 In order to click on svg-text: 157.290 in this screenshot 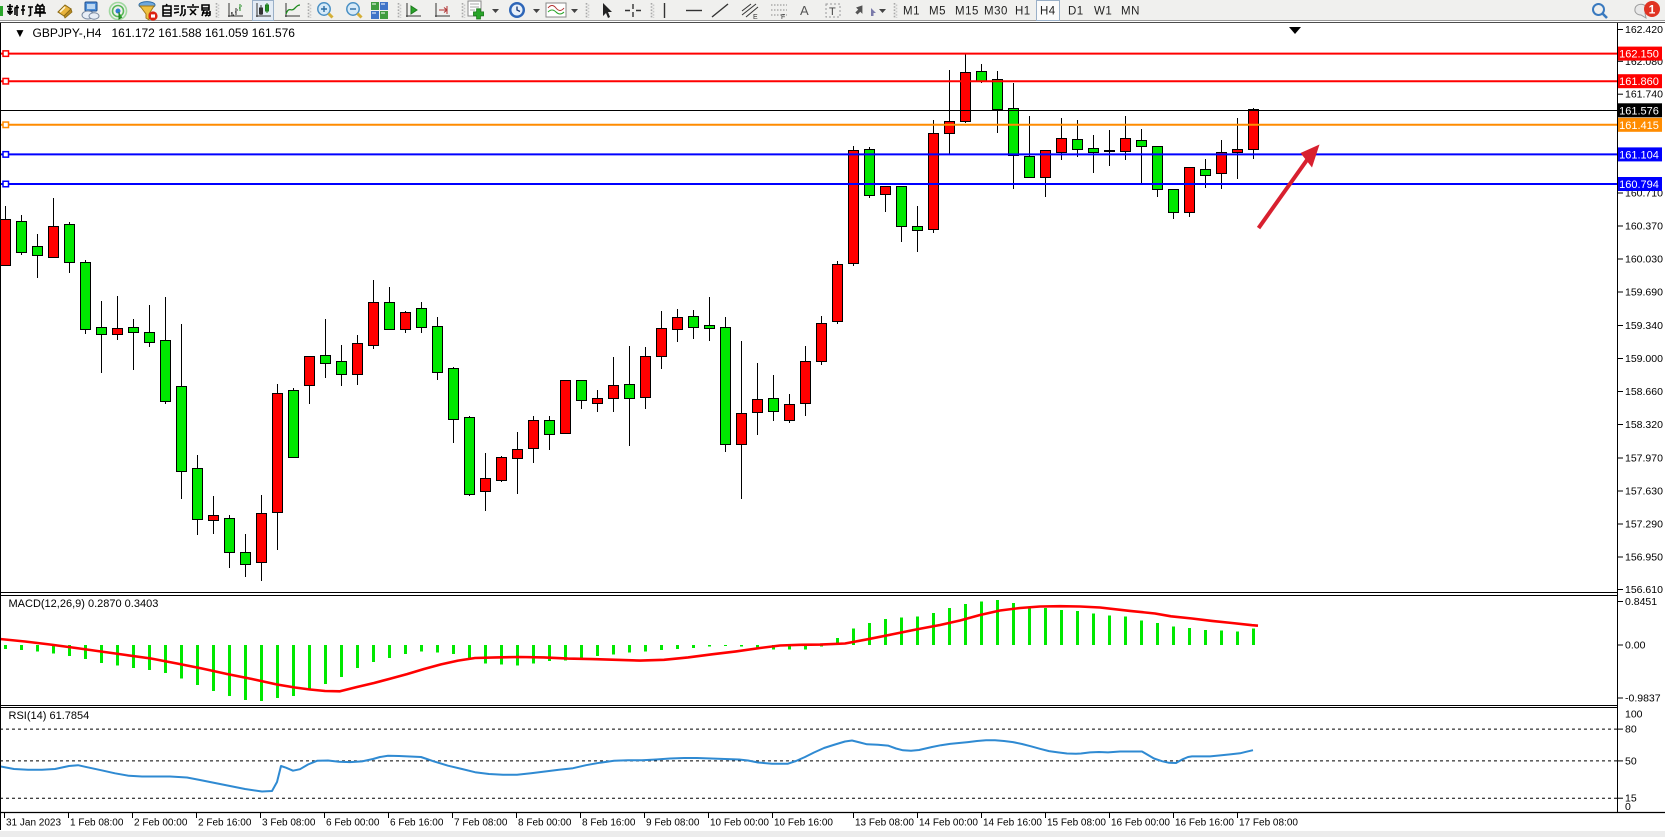, I will do `click(1644, 525)`.